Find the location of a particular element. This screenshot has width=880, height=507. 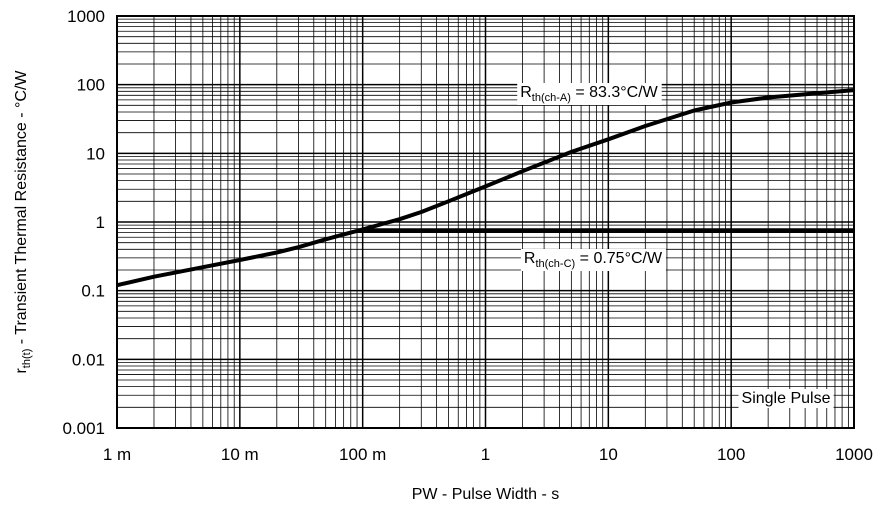

annotation-ch-a: Rth(ch-A) = 83.3°C/W is located at coordinates (589, 94).